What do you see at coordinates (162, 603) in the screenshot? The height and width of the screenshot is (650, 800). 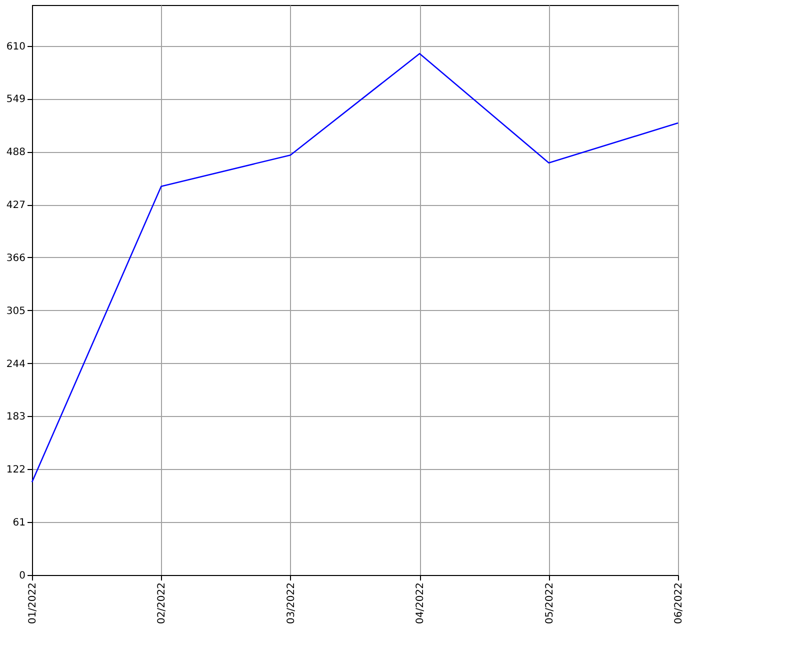 I see `x-tick-label: 02/2022` at bounding box center [162, 603].